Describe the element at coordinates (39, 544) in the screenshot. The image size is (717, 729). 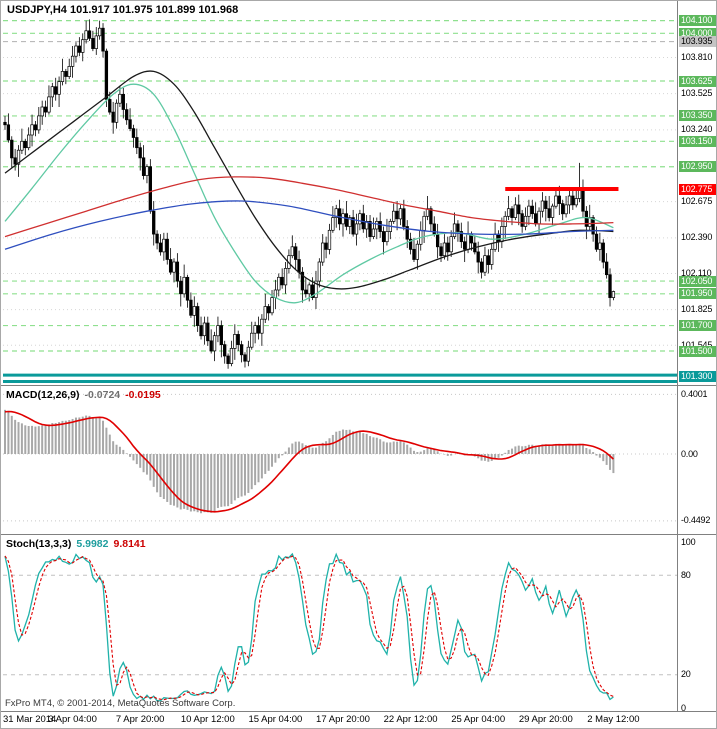
I see `stoch-name: Stoch(13,3,3)` at that location.